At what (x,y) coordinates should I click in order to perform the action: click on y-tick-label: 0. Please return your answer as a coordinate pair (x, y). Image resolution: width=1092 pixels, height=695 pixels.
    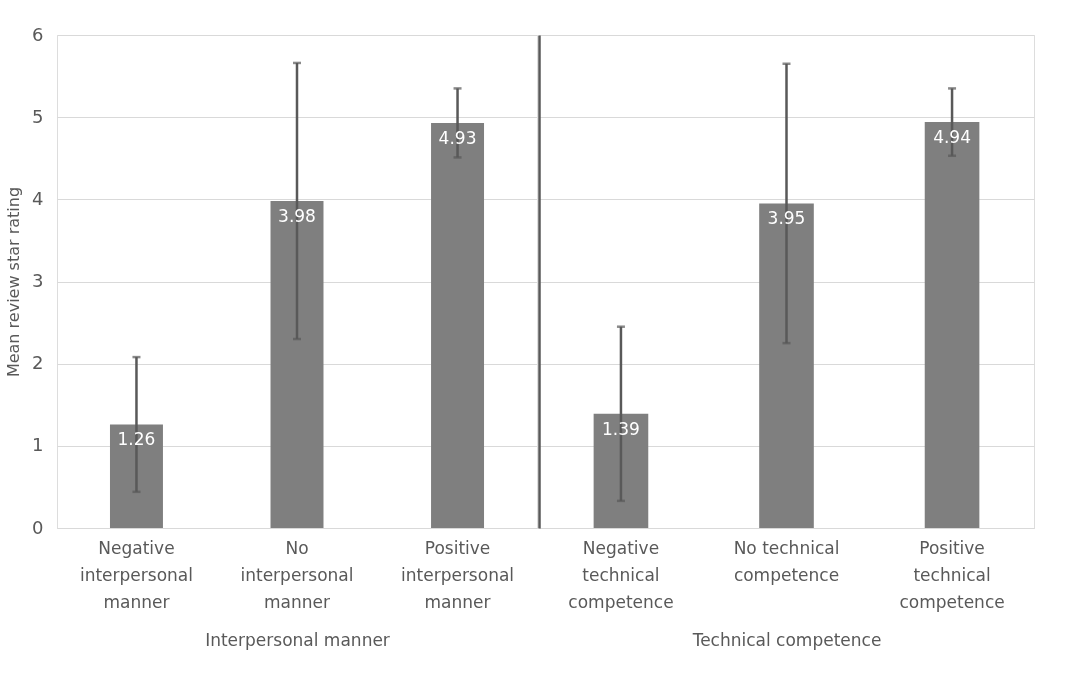
    Looking at the image, I should click on (38, 527).